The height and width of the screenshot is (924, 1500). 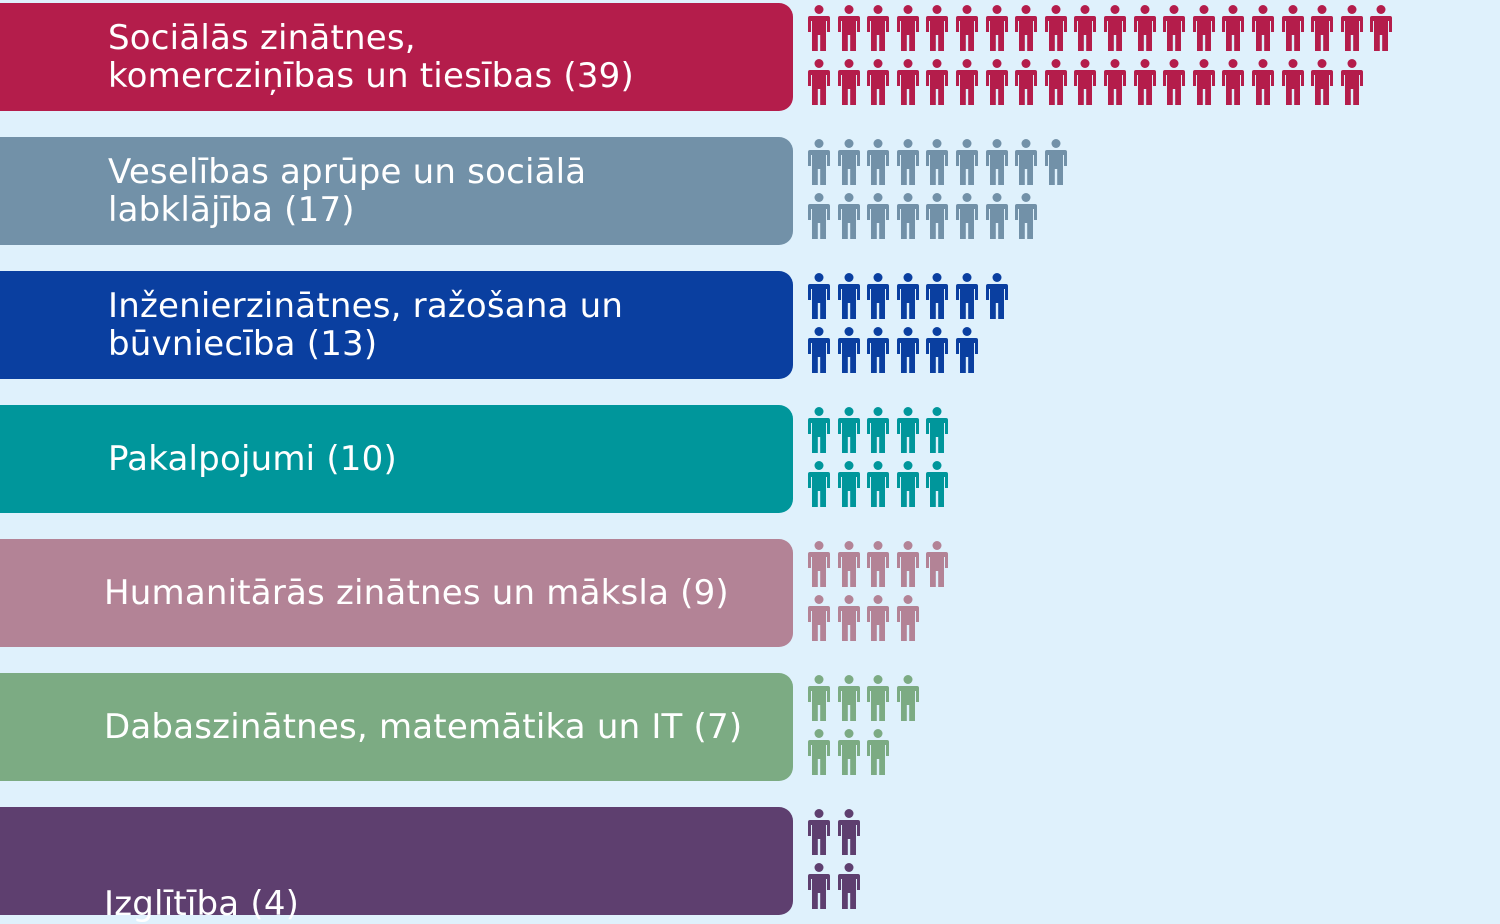 I want to click on category-label-line1: Sociālās zinātnes,, so click(x=262, y=38).